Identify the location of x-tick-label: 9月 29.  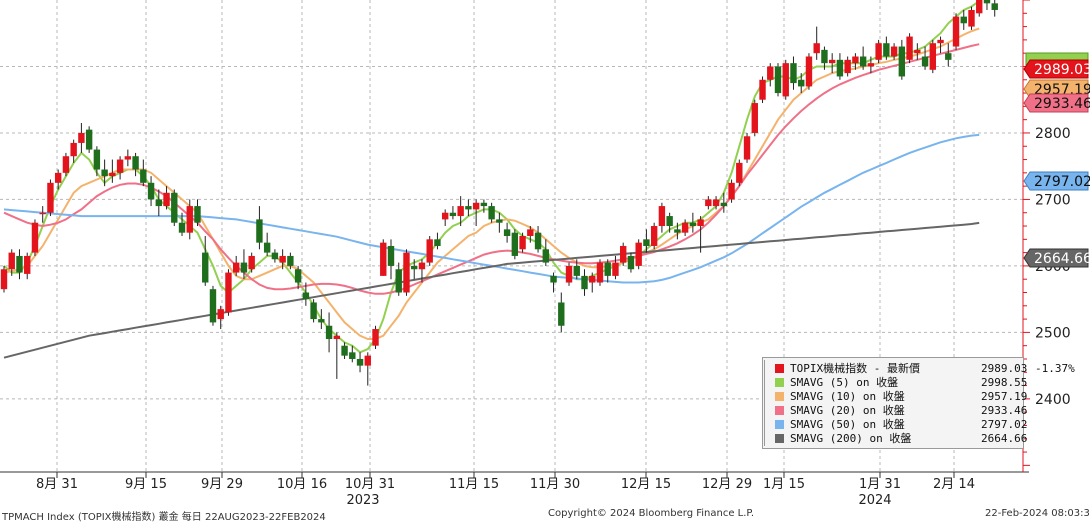
(222, 484).